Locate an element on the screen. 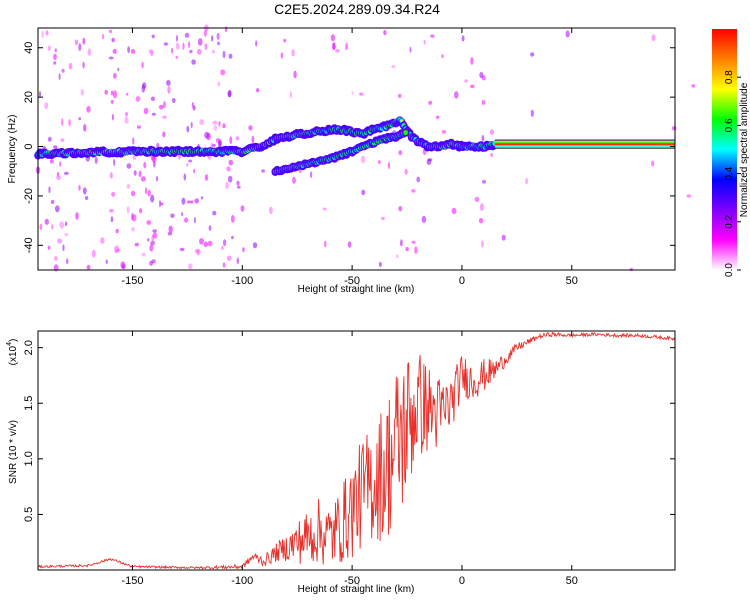 This screenshot has width=750, height=600. snr-x-tick-label: 0 is located at coordinates (462, 581).